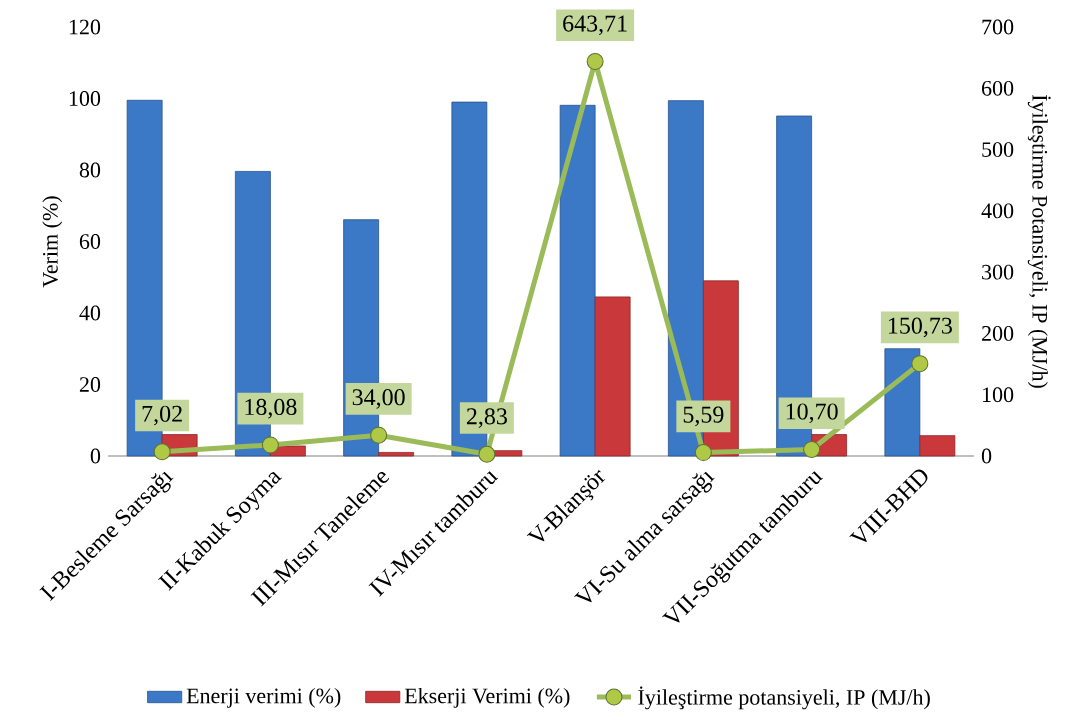  I want to click on legend-label: Enerji verimi (%), so click(263, 697).